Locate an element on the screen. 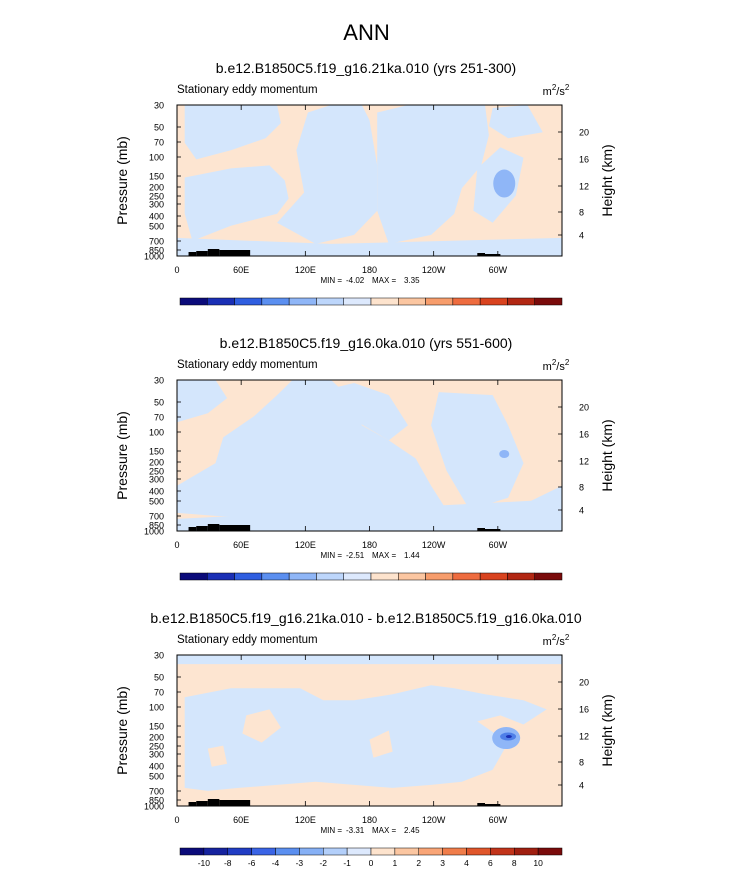 This screenshot has height=872, width=733. positive-region is located at coordinates (217, 756).